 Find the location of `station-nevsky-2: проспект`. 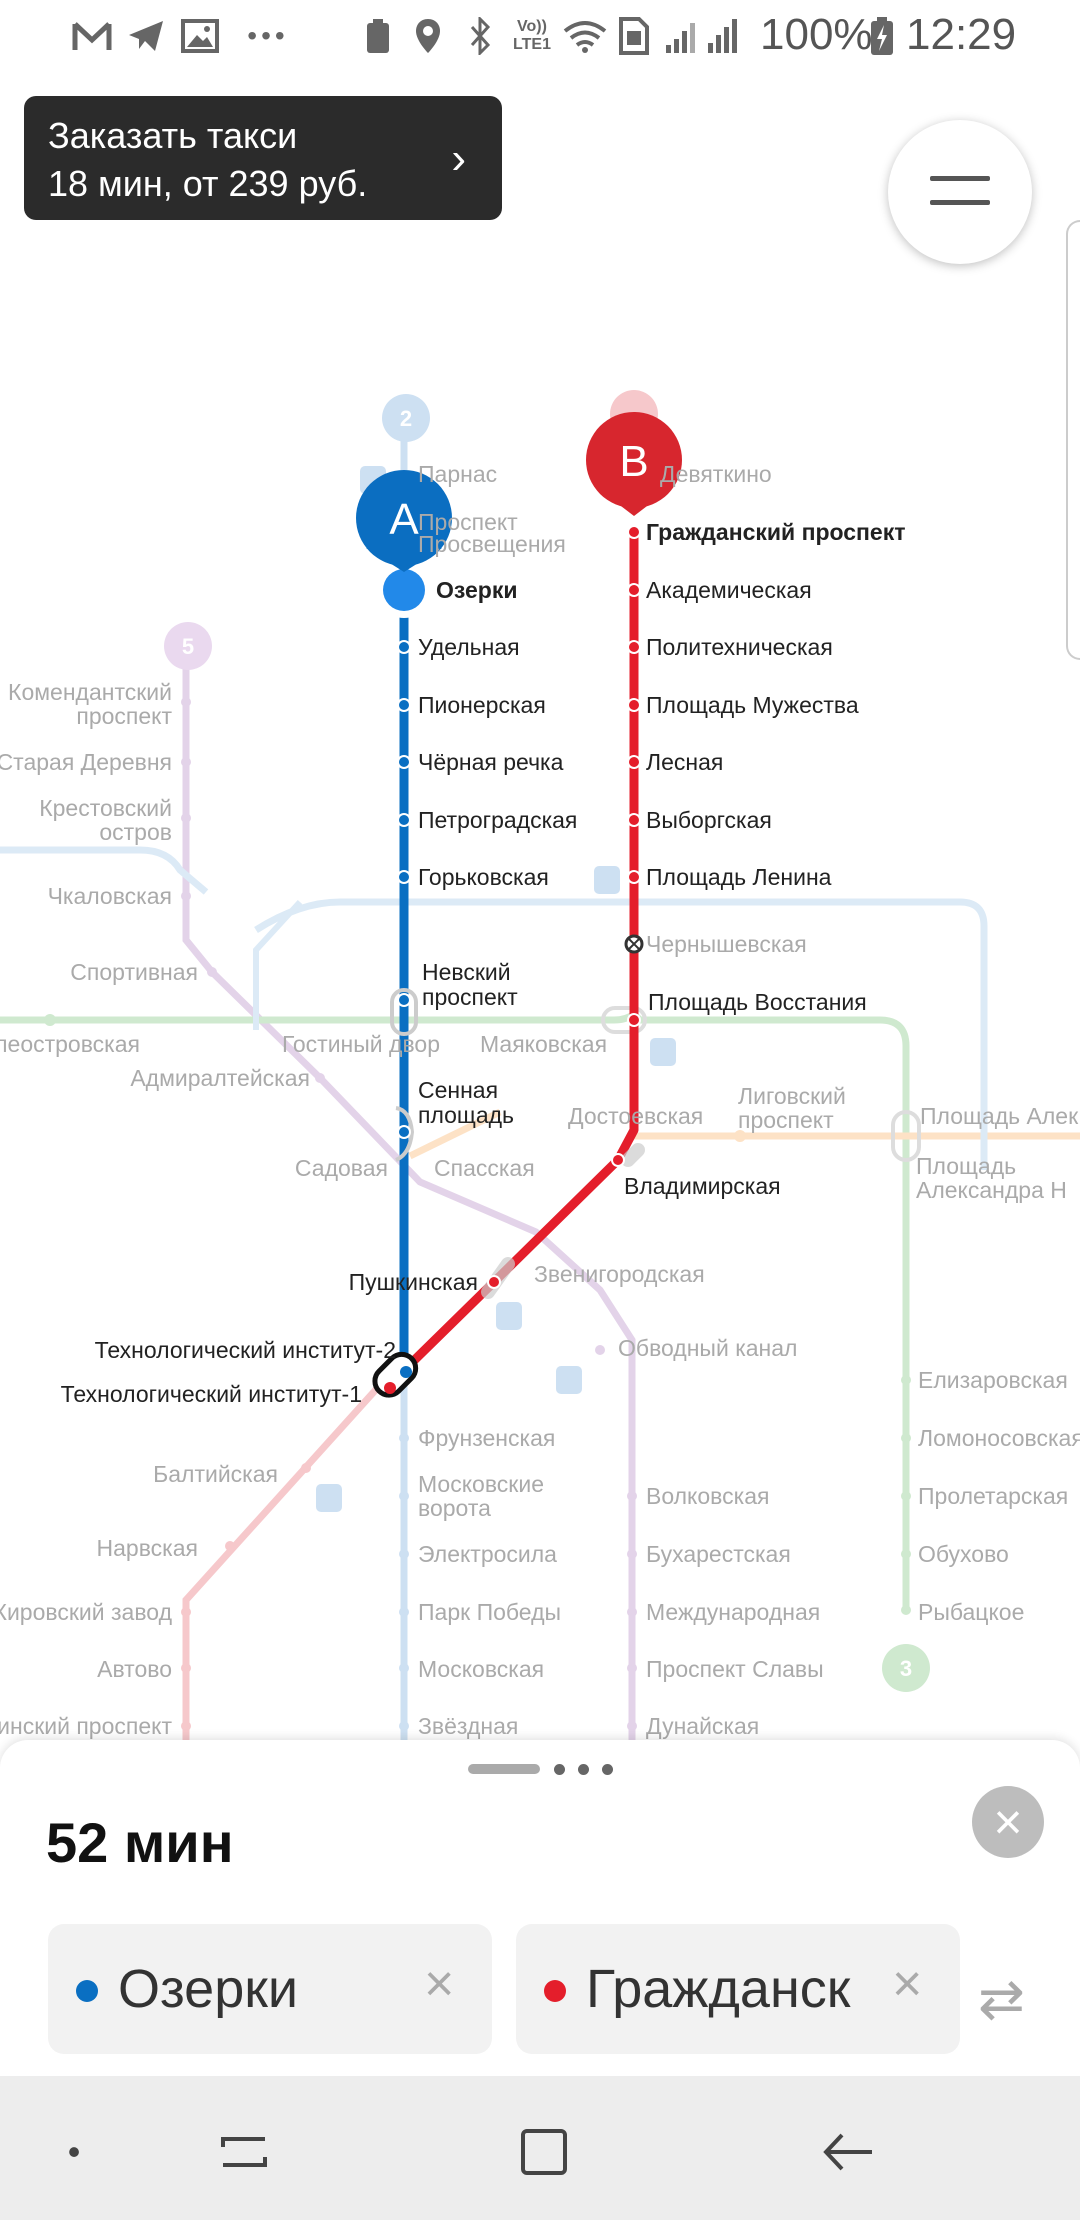

station-nevsky-2: проспект is located at coordinates (470, 997).